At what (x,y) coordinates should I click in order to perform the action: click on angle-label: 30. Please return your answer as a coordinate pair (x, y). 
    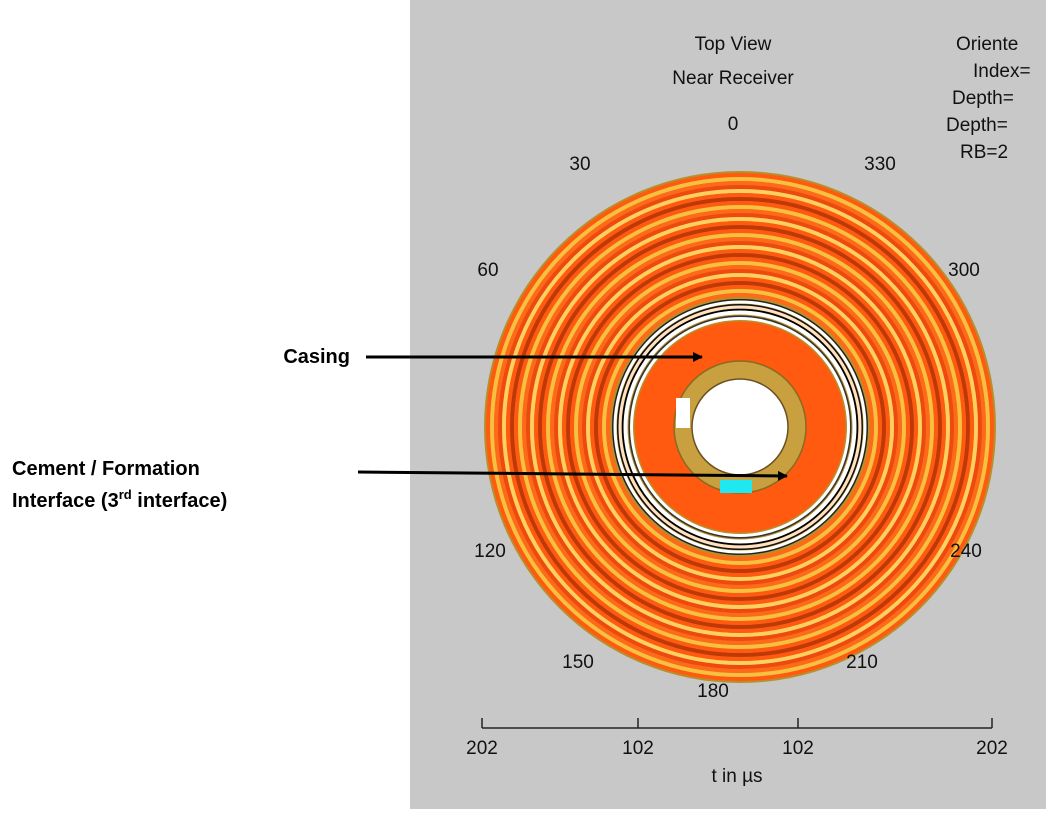
    Looking at the image, I should click on (579, 164).